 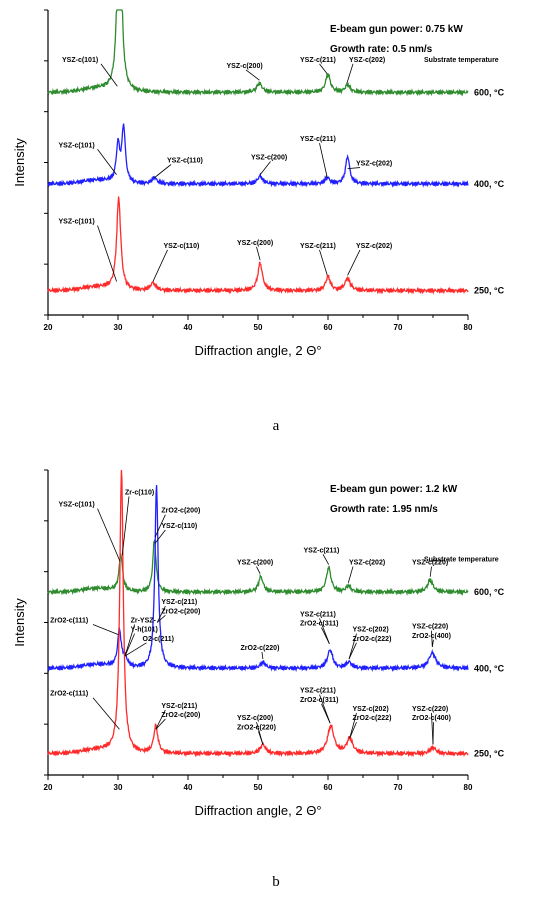 I want to click on peak-label: ZrO2-c(111), so click(x=69, y=694).